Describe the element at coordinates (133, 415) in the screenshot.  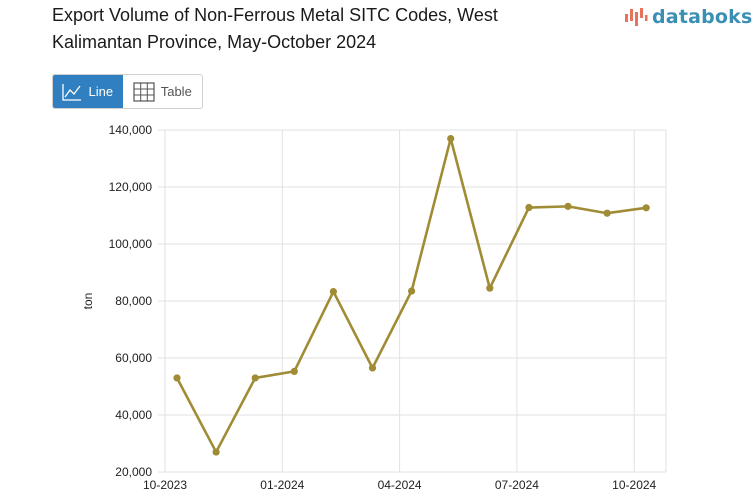
I see `y-tick-label: 40,000` at that location.